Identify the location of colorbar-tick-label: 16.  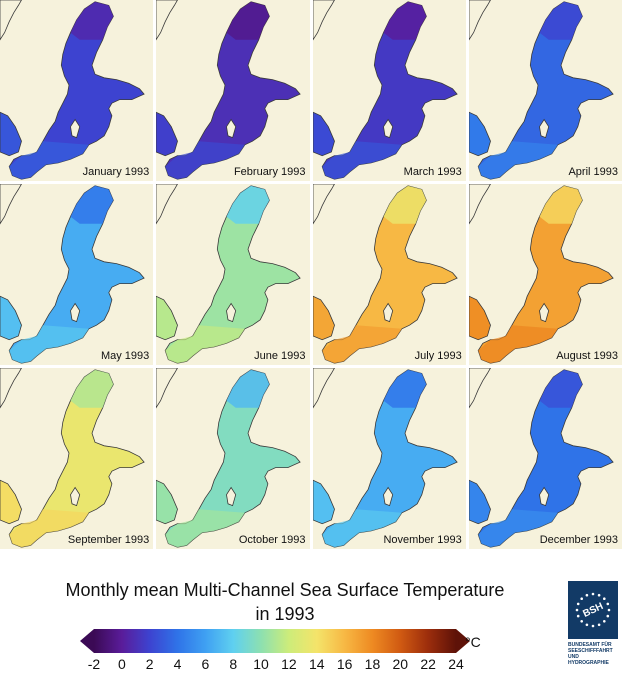
(344, 664).